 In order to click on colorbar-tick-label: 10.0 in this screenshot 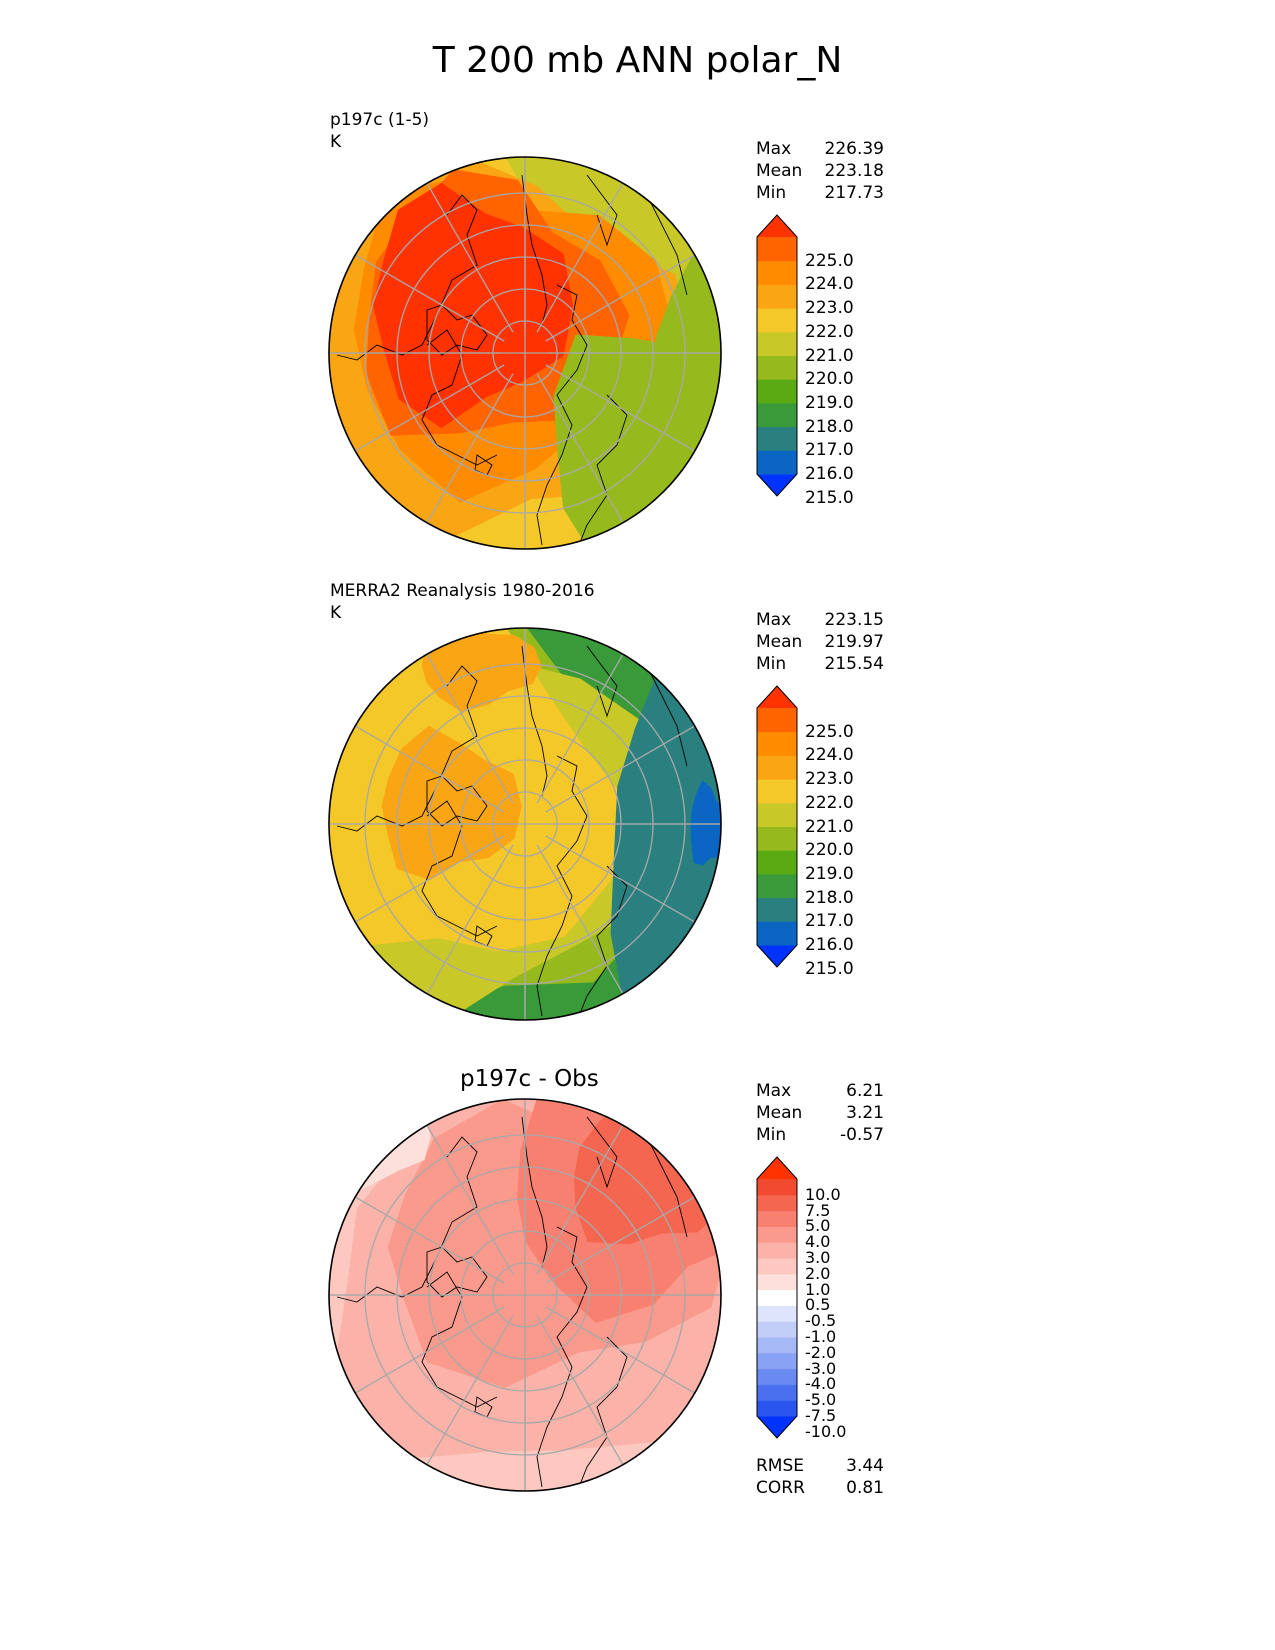, I will do `click(823, 1194)`.